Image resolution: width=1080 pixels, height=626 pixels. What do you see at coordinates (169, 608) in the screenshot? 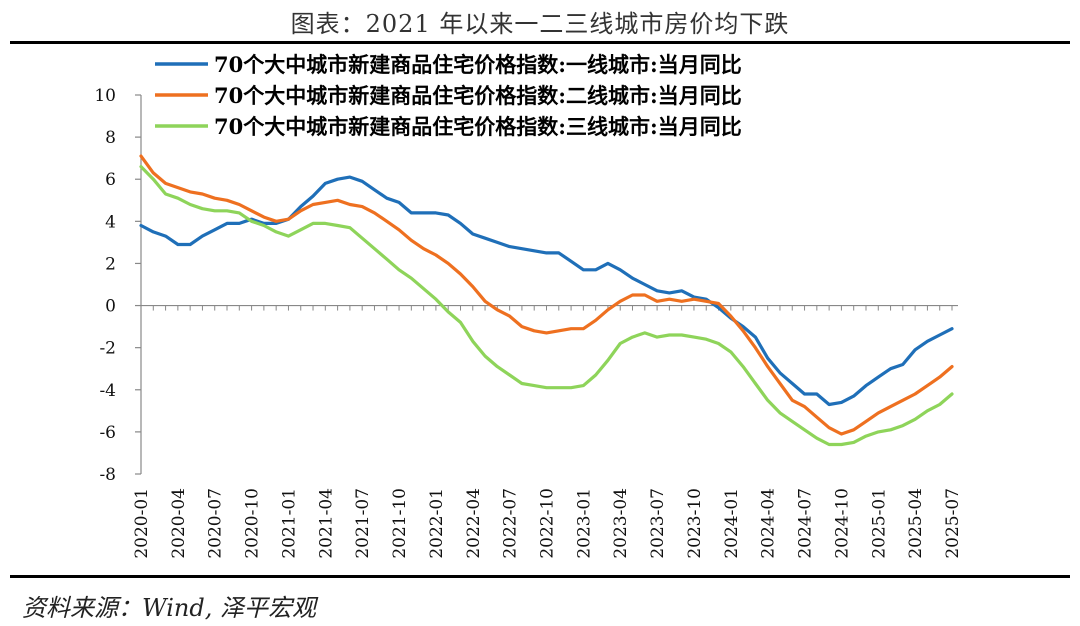
I see `source-note: 资料来源：Wind, 泽平宏观` at bounding box center [169, 608].